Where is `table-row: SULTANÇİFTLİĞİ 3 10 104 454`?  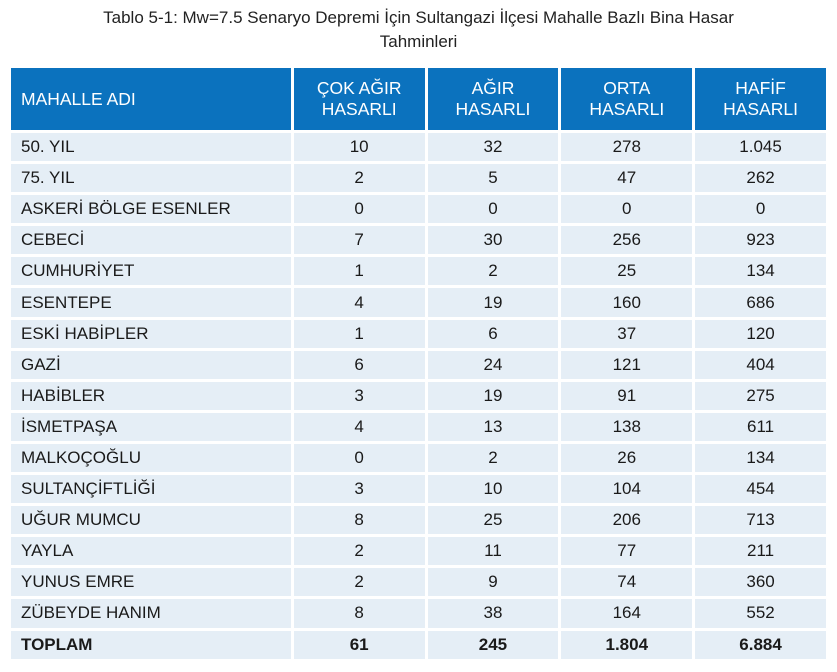
table-row: SULTANÇİFTLİĞİ 3 10 104 454 is located at coordinates (418, 488).